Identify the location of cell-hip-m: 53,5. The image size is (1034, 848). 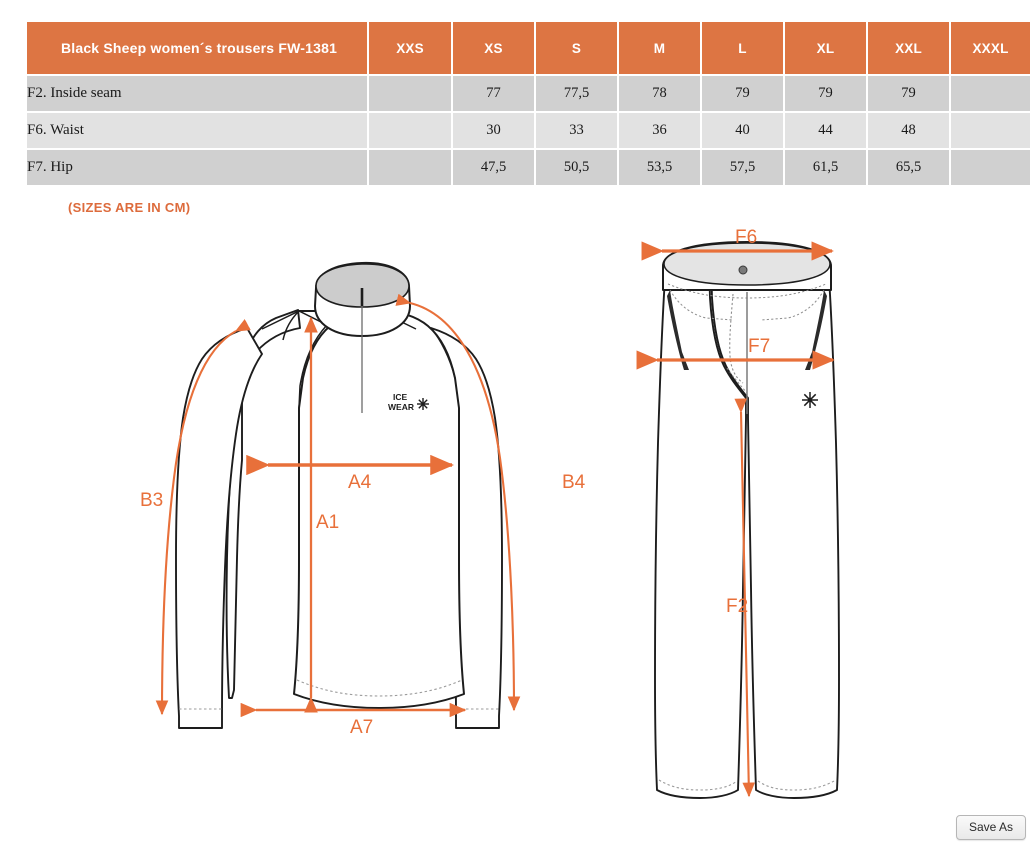
(659, 167).